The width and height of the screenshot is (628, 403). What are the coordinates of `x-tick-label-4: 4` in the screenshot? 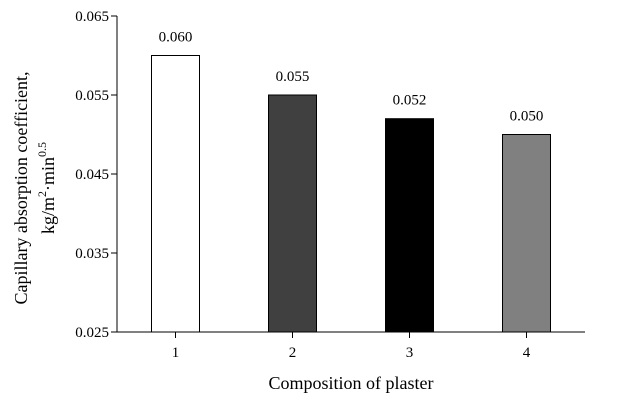 It's located at (527, 353).